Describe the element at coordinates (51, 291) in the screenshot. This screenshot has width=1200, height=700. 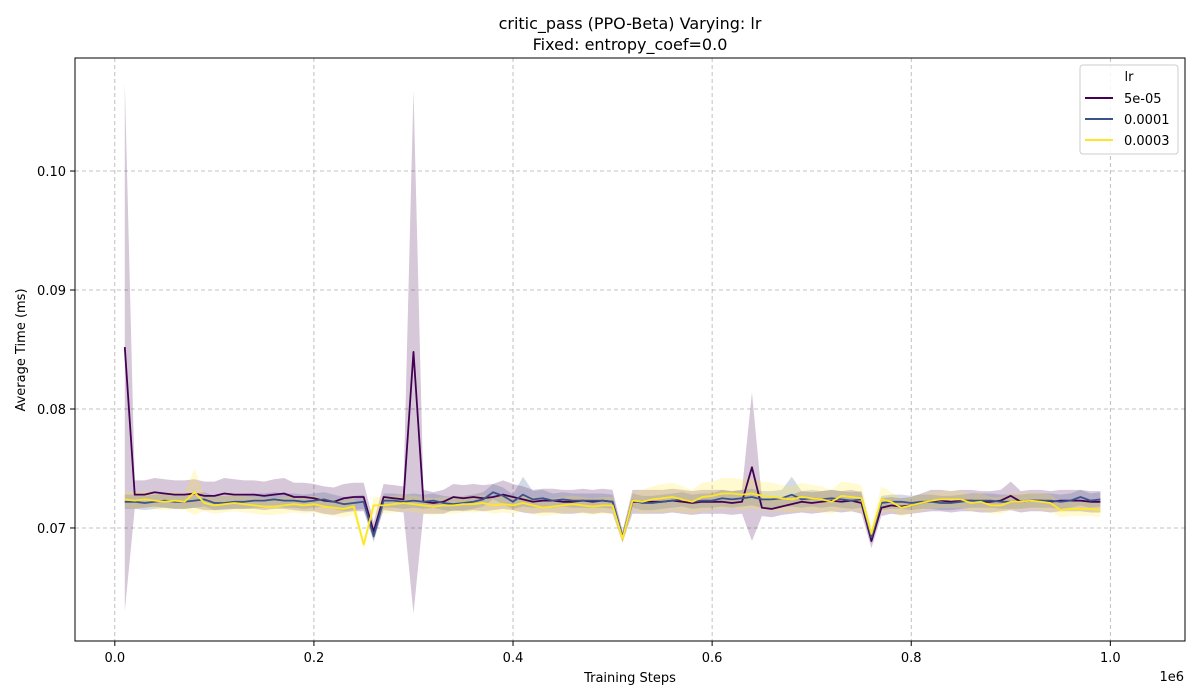
I see `y-tick-label: 0.09` at that location.